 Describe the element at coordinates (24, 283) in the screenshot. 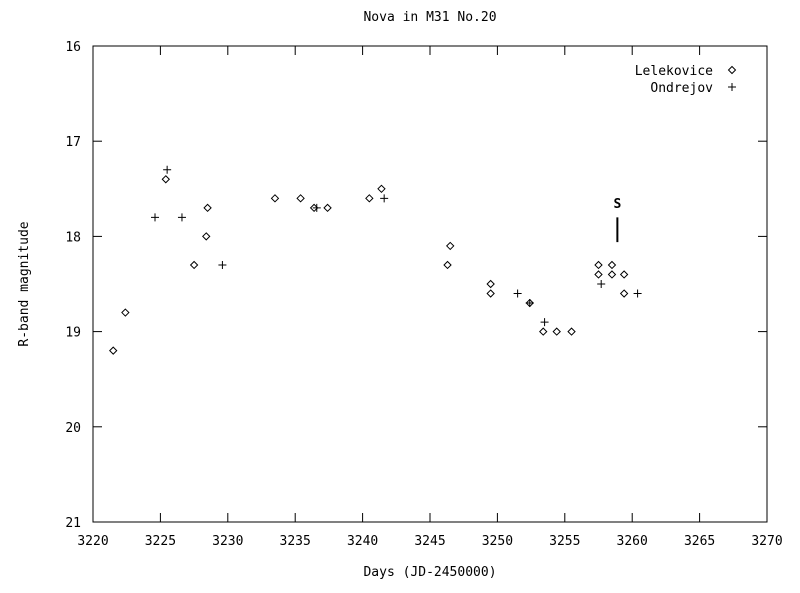

I see `y-axis-label: R-band magnitude` at that location.